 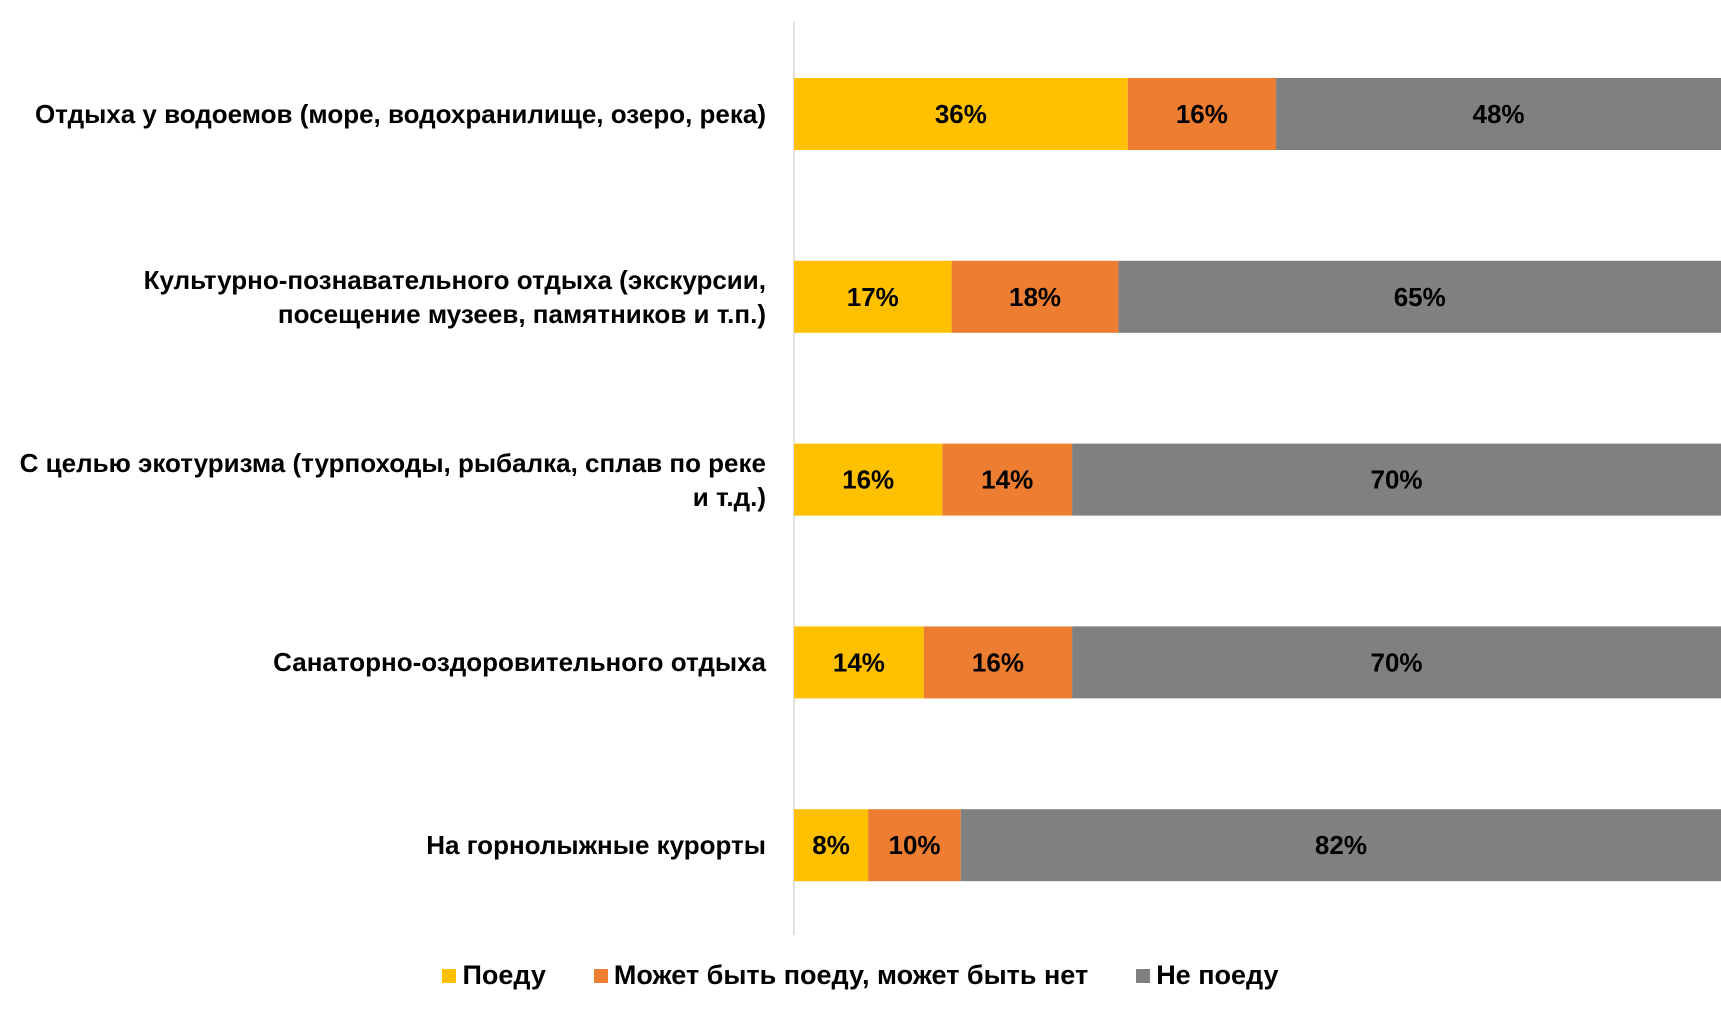 What do you see at coordinates (1217, 975) in the screenshot?
I see `legend-label: Не поеду` at bounding box center [1217, 975].